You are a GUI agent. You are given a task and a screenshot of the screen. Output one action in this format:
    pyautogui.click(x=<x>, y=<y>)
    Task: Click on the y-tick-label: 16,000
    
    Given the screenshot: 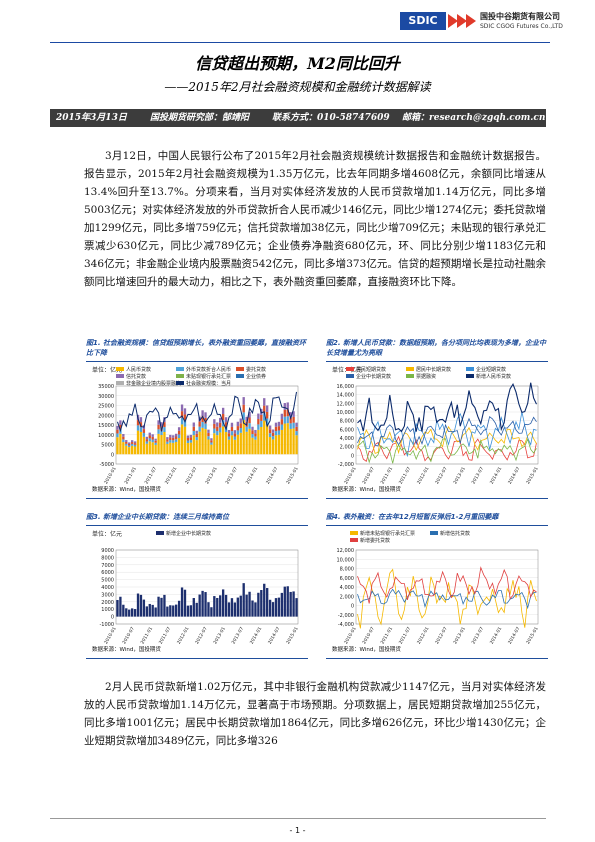 What is the action you would take?
    pyautogui.click(x=346, y=387)
    